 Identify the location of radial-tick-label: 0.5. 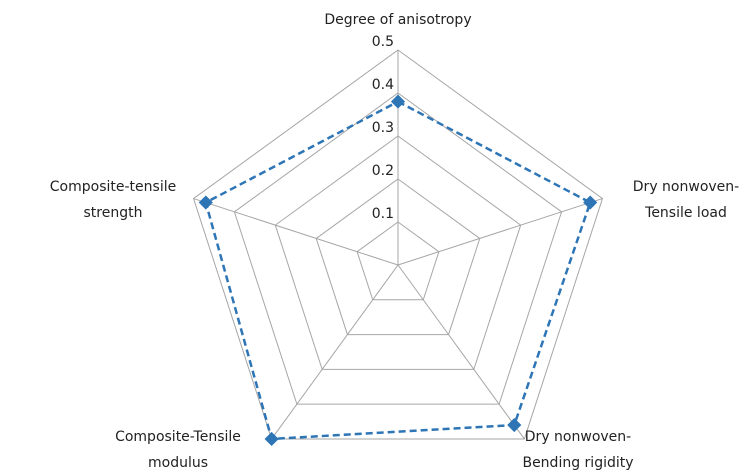
(383, 42).